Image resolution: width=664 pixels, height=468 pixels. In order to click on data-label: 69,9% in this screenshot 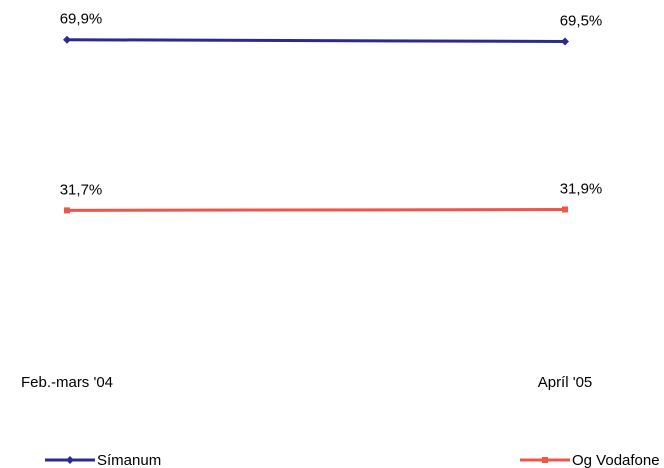, I will do `click(81, 19)`.